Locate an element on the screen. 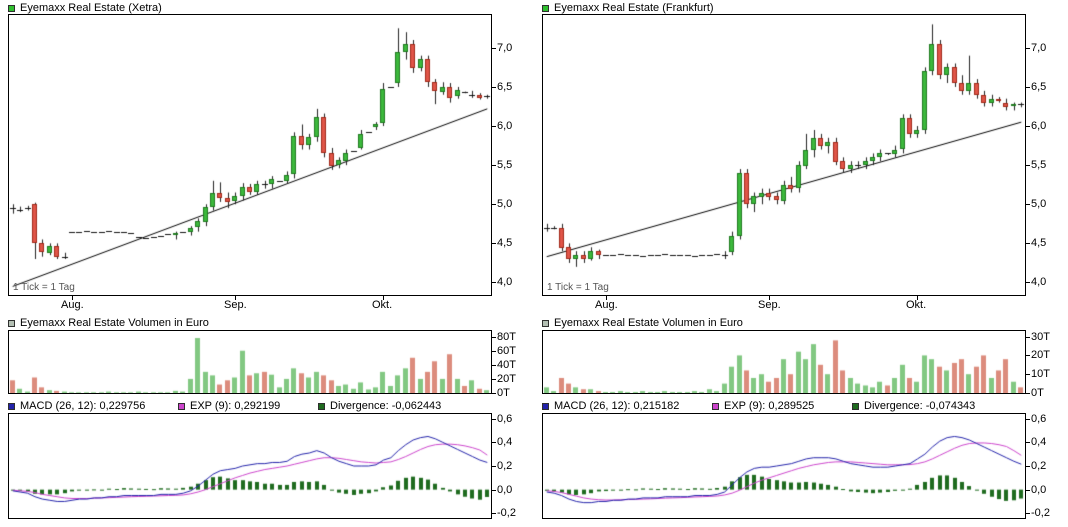  exp-legend-label: EXP (9): 0,289525 is located at coordinates (769, 406).